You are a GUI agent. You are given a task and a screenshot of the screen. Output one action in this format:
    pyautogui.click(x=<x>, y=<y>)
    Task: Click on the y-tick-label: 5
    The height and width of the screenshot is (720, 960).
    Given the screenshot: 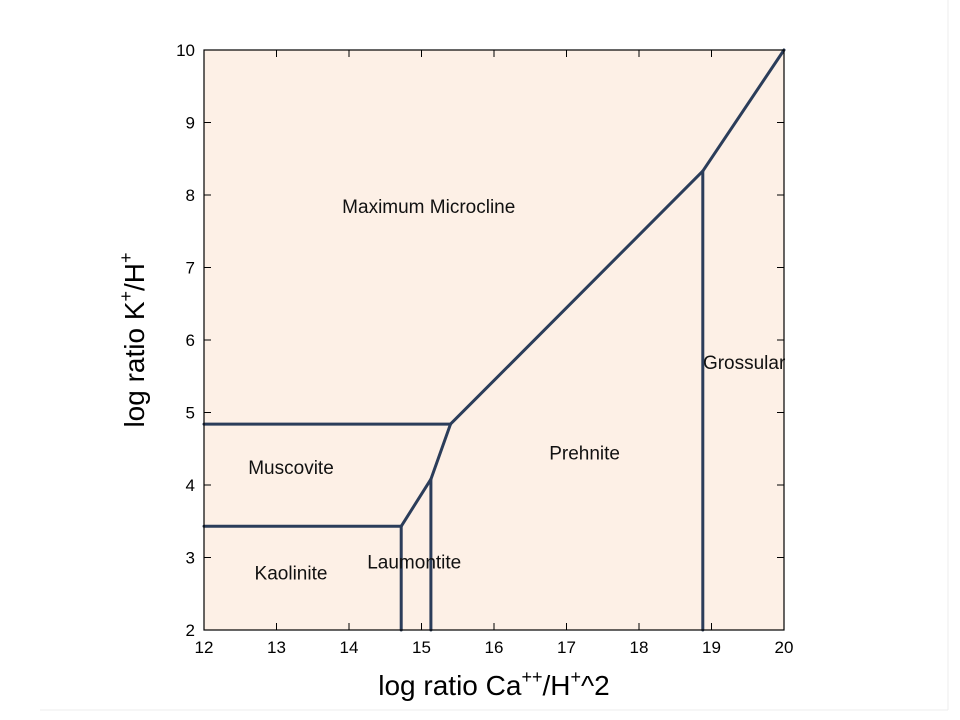 What is the action you would take?
    pyautogui.click(x=190, y=413)
    